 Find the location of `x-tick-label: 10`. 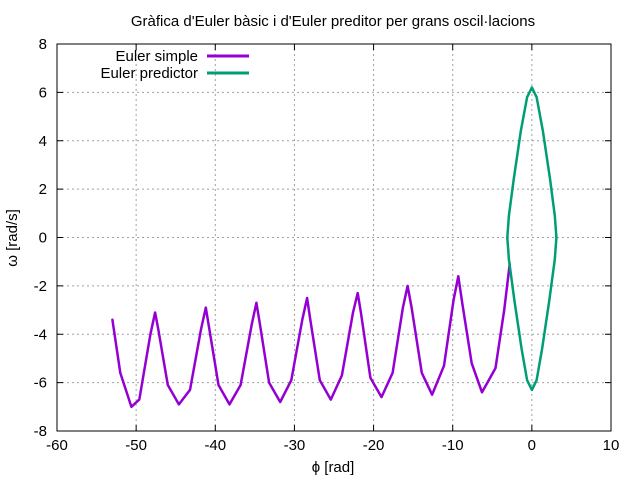

x-tick-label: 10 is located at coordinates (611, 445).